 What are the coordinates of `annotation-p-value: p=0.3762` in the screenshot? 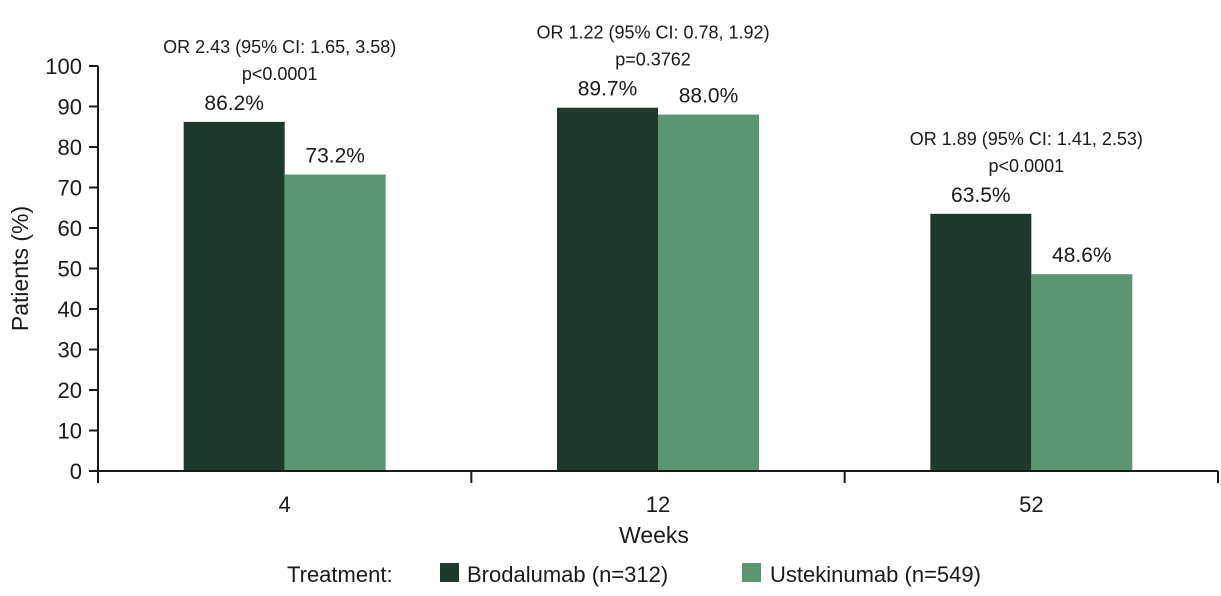 It's located at (653, 60).